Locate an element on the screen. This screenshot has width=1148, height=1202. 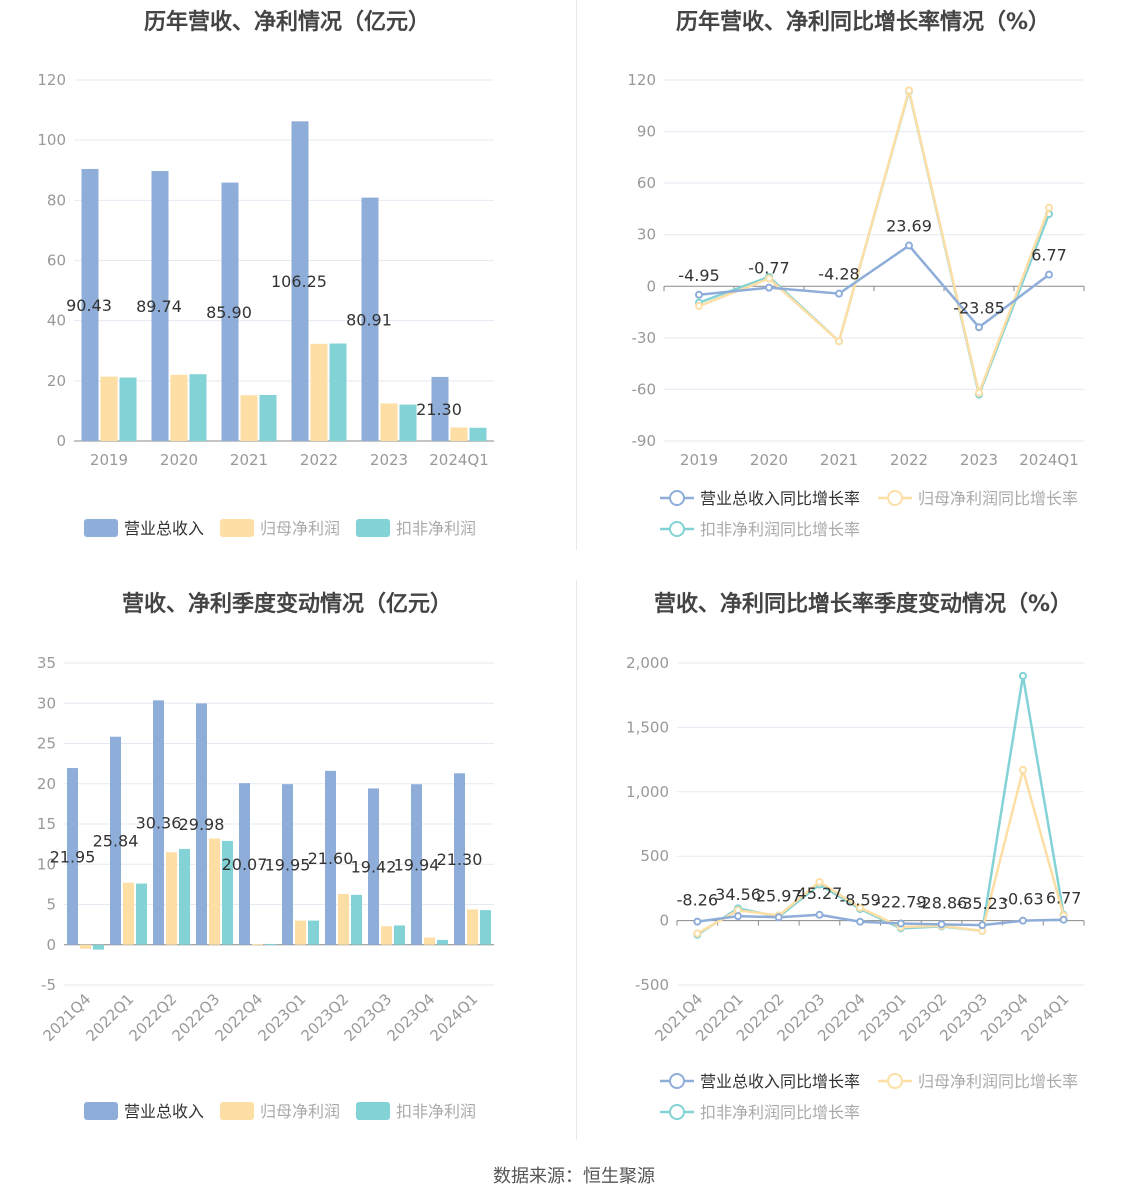
y-tick-label: 0 is located at coordinates (651, 286).